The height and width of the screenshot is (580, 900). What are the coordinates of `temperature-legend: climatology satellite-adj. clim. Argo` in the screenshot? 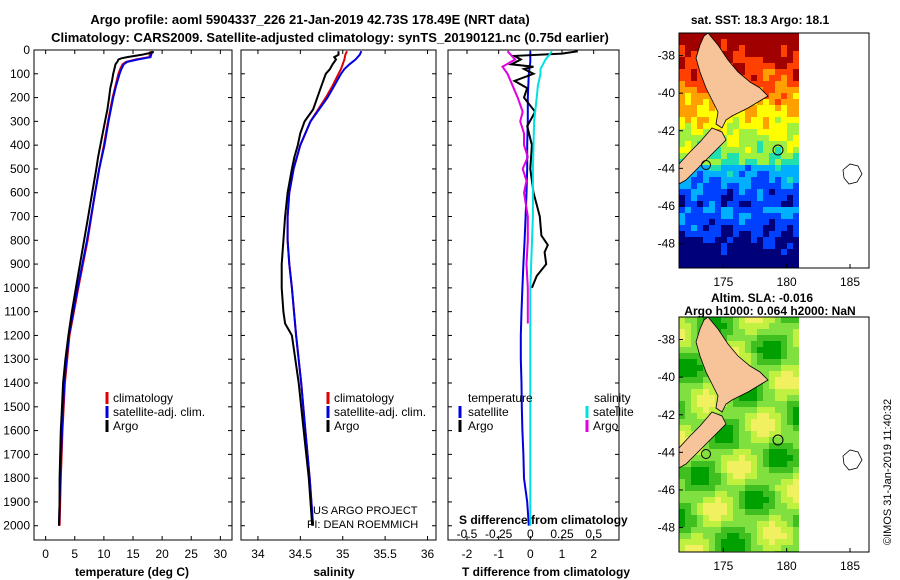 It's located at (155, 412).